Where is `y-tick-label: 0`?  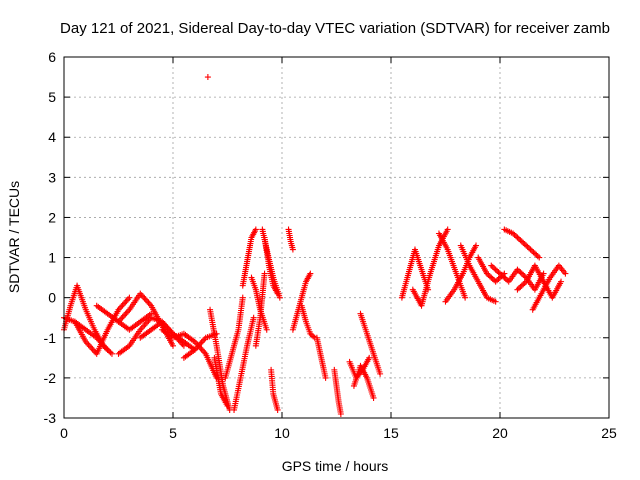 y-tick-label: 0 is located at coordinates (52, 298).